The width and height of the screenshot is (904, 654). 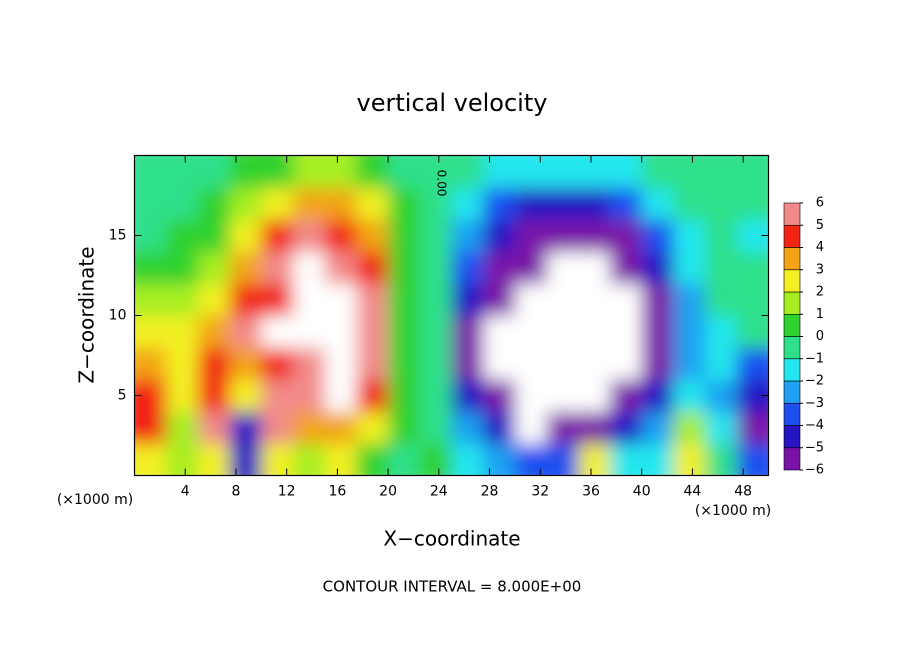 I want to click on x-tick-label: 40, so click(x=642, y=492).